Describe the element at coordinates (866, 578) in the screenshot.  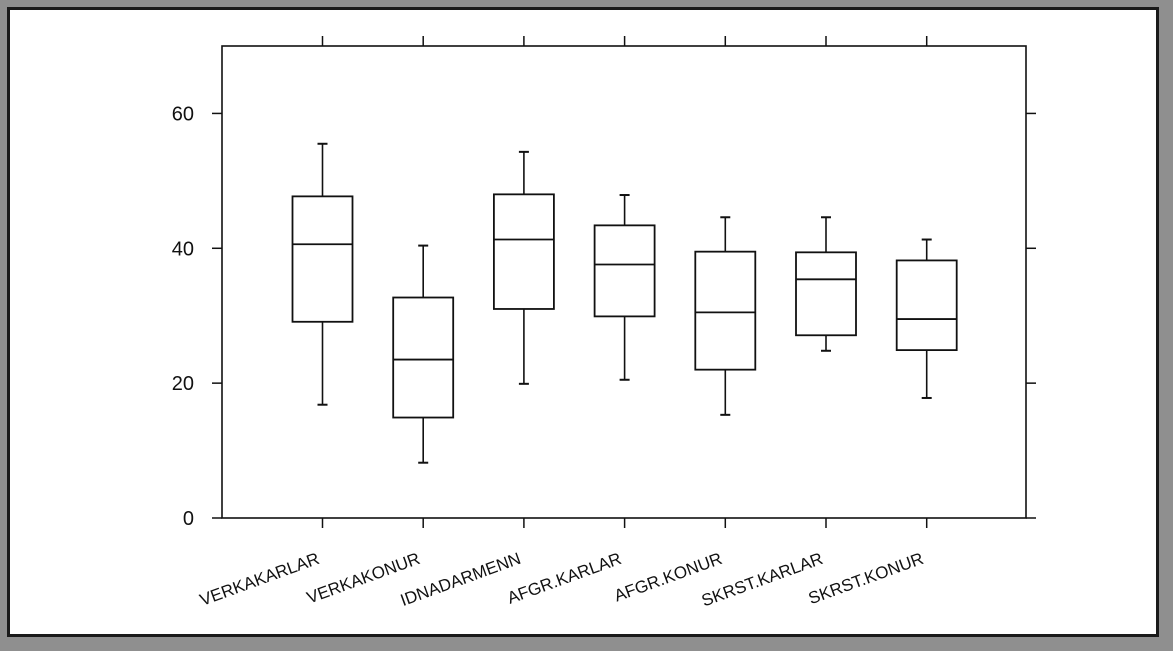
I see `x-category-label: SKRST.KONUR` at that location.